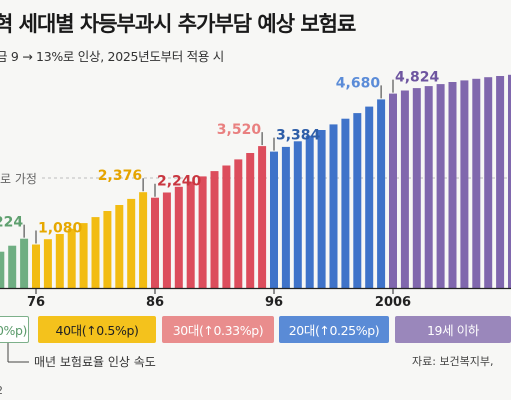  I want to click on data-label: 4,680, so click(358, 83).